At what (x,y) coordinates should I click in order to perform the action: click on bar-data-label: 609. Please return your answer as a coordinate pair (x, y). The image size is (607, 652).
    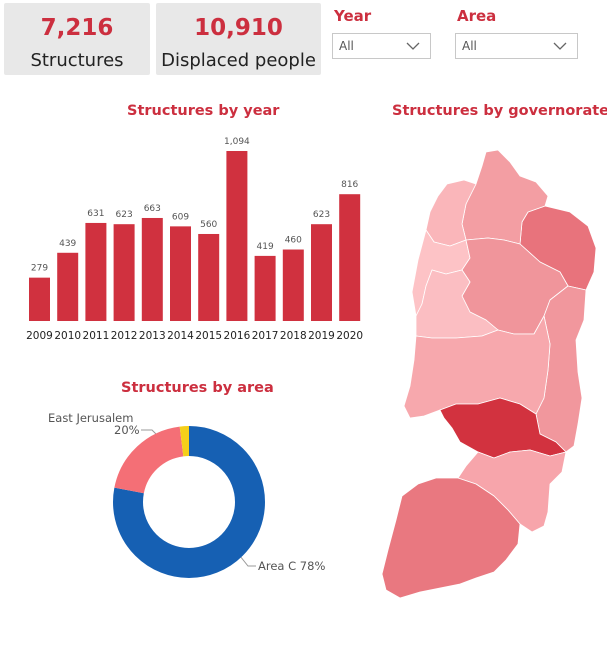
    Looking at the image, I should click on (180, 217).